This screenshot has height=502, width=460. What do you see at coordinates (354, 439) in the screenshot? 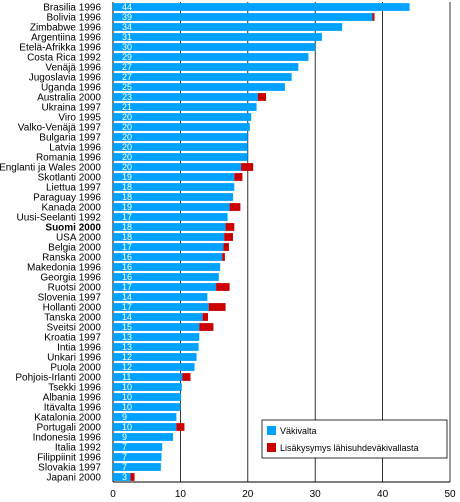
I see `legend-box` at bounding box center [354, 439].